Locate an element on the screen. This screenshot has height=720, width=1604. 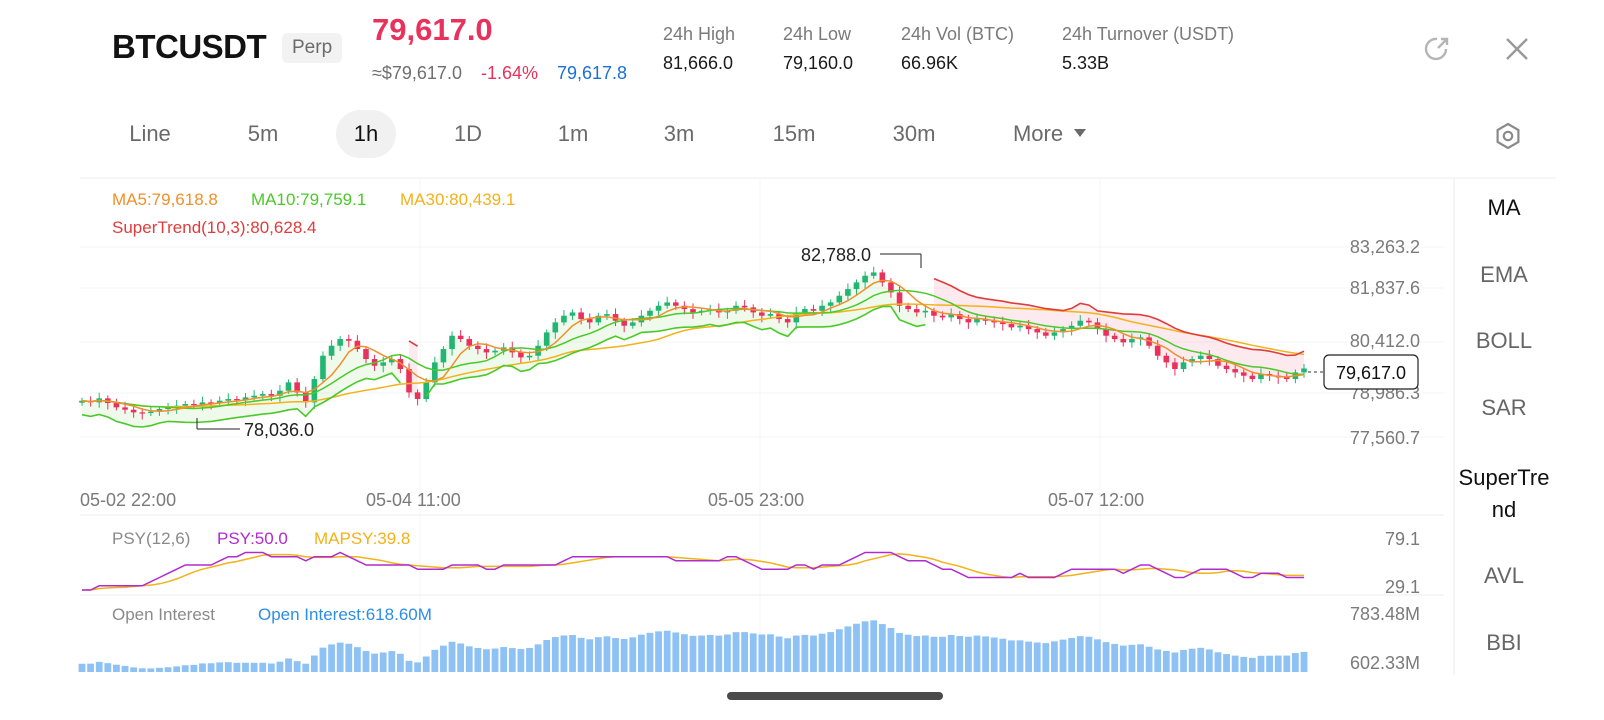
tab-1m: 1m is located at coordinates (573, 133).